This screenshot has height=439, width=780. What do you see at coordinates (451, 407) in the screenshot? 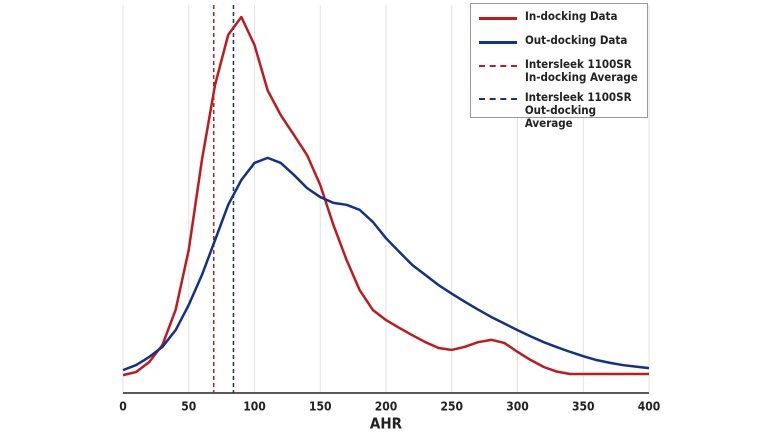
I see `x-tick-label: 250` at bounding box center [451, 407].